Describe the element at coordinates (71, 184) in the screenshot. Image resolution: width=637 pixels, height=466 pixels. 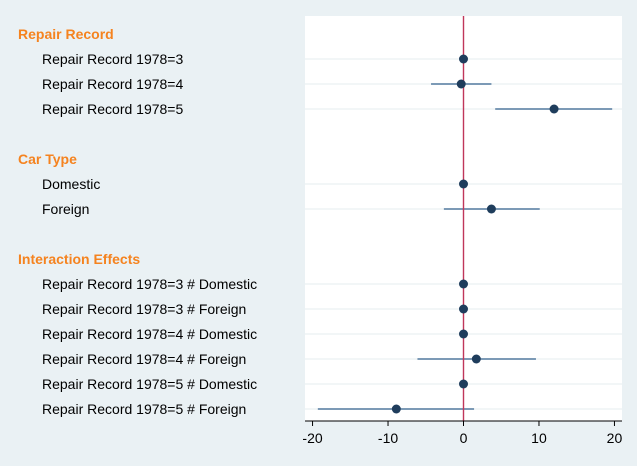
I see `row-label: Domestic` at that location.